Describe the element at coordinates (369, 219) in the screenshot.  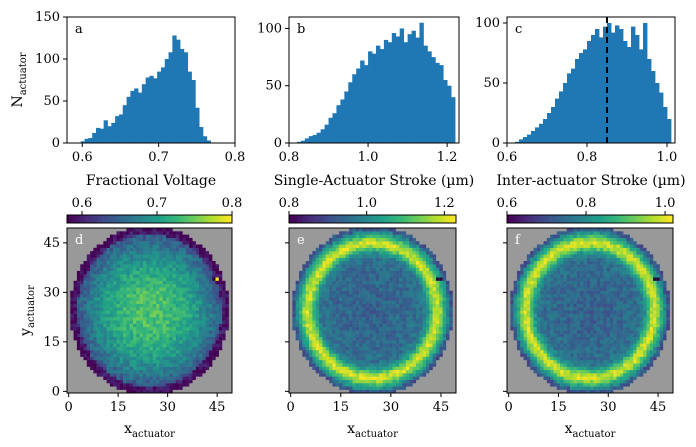
I see `colorbar-segment` at that location.